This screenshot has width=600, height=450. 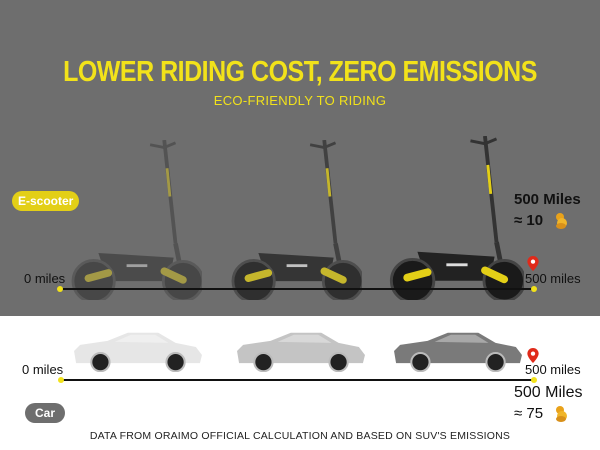 What do you see at coordinates (297, 289) in the screenshot?
I see `scooter-distance-line` at bounding box center [297, 289].